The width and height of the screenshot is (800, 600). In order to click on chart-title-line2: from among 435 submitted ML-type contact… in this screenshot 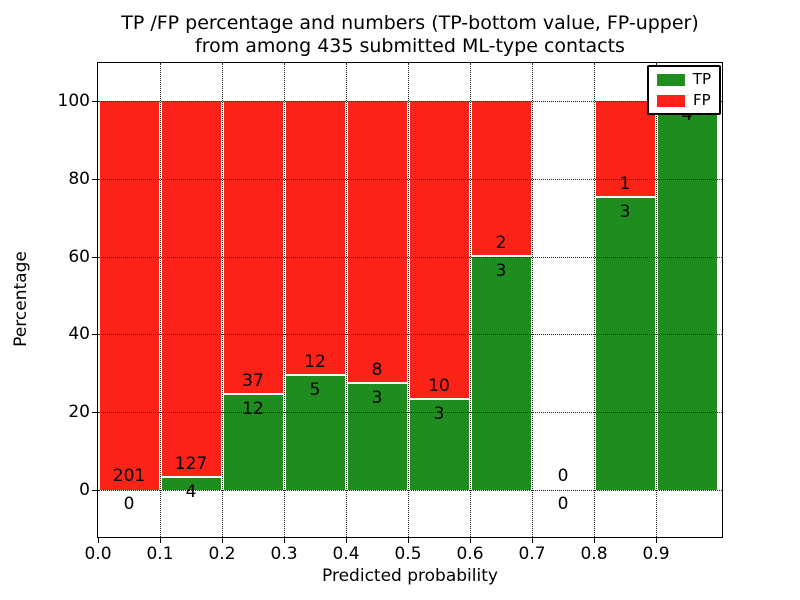, I will do `click(410, 46)`.